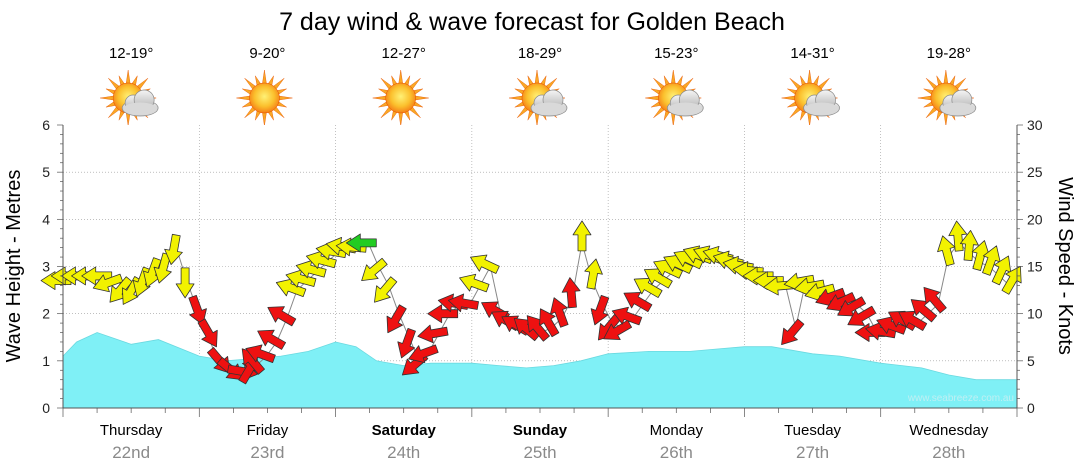  Describe the element at coordinates (948, 430) in the screenshot. I see `day-name-label: Wednesday` at that location.